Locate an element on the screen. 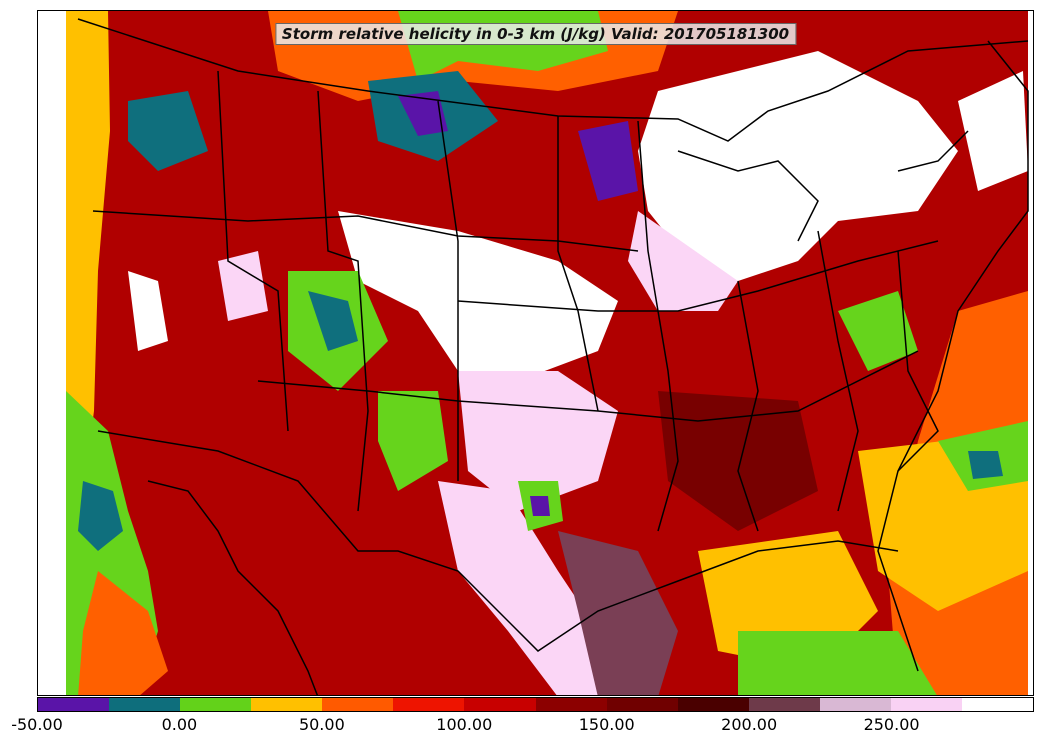 Image resolution: width=1044 pixels, height=745 pixels. colorbar-tick-label: 150.00 is located at coordinates (606, 724).